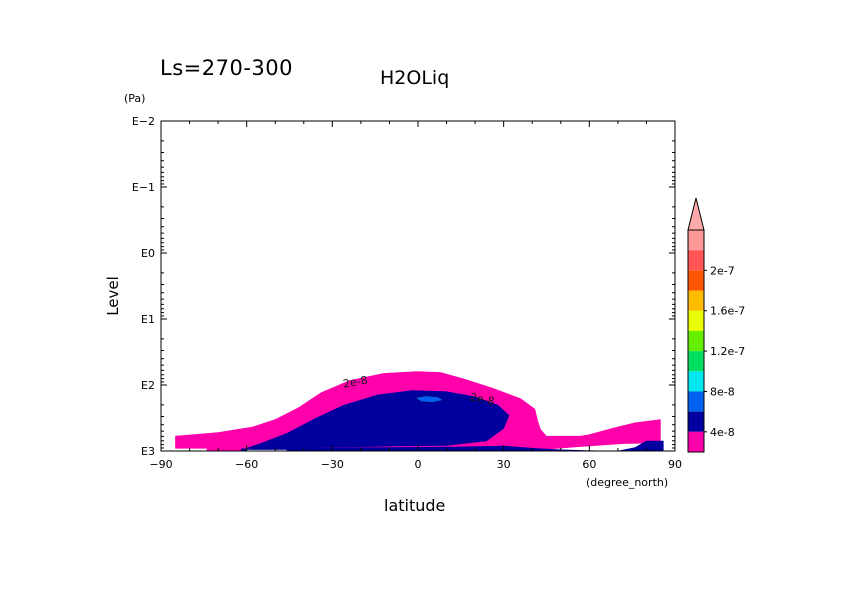  What do you see at coordinates (148, 451) in the screenshot?
I see `y-tick-label: E3` at bounding box center [148, 451].